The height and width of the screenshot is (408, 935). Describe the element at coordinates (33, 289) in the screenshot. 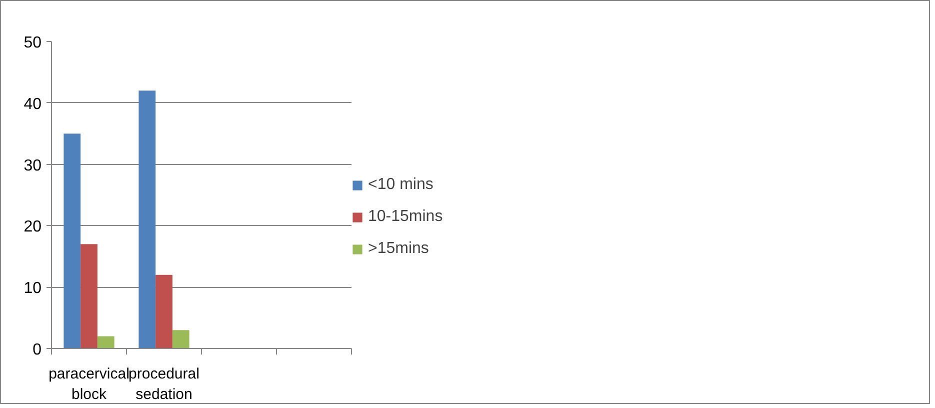

I see `y-tick-label: 10` at that location.